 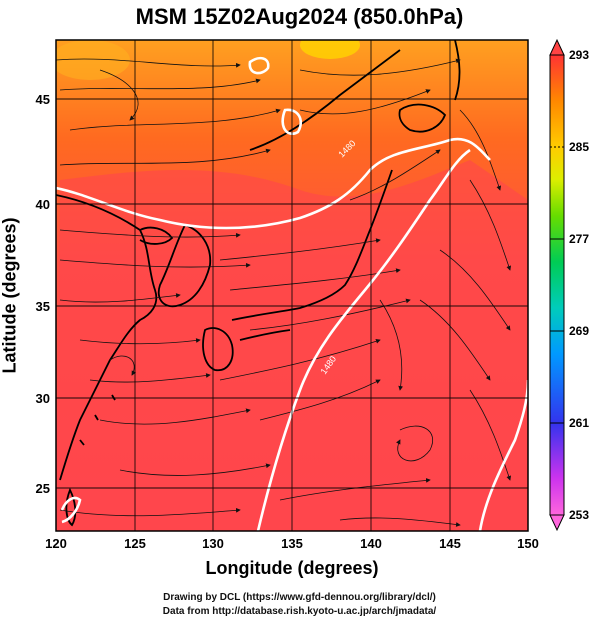 I want to click on x-tick-135: 135, so click(x=292, y=543).